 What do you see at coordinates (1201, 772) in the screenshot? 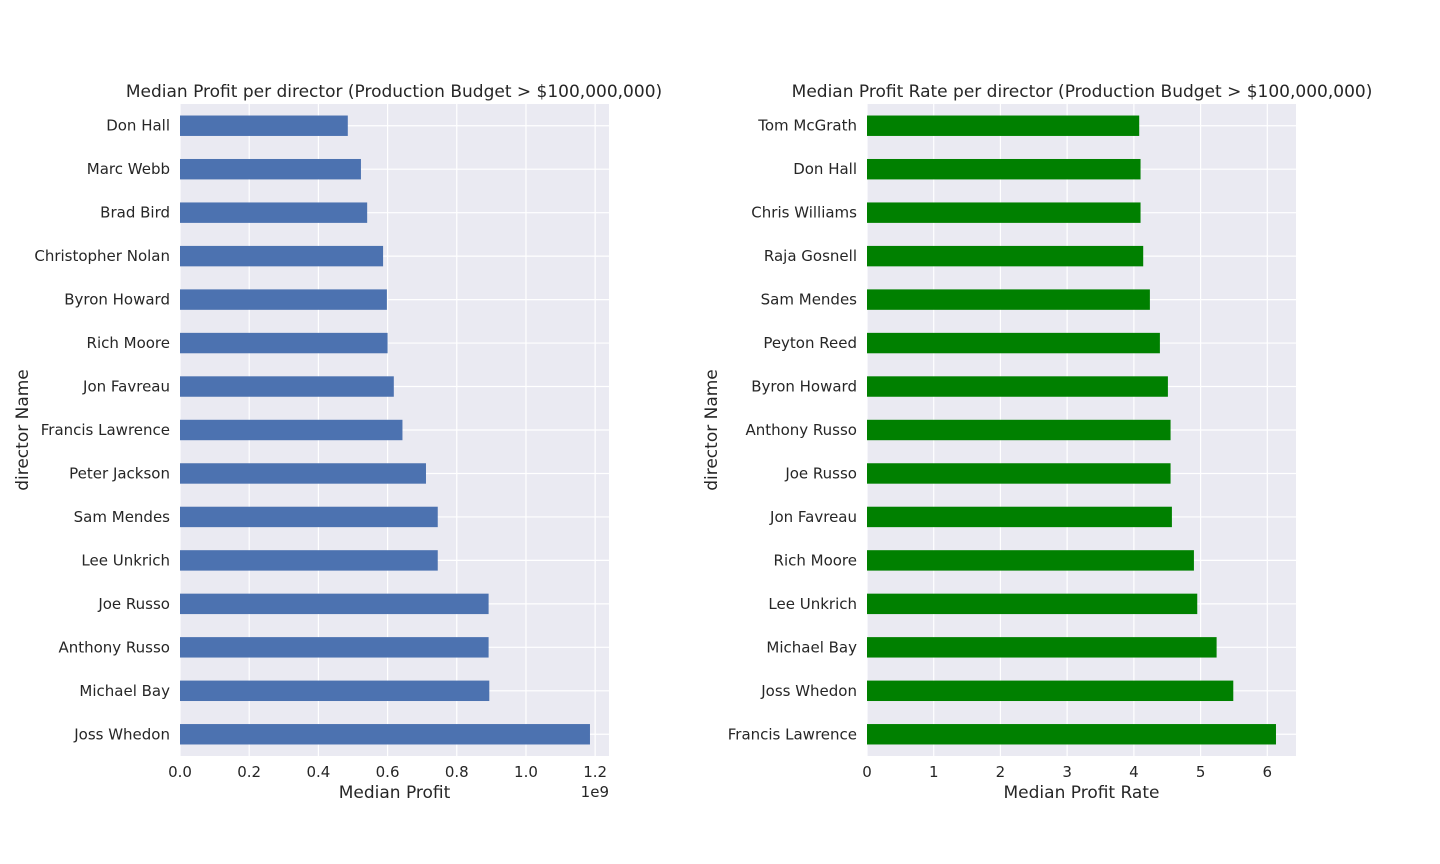
I see `x-tick-label: 5` at bounding box center [1201, 772].